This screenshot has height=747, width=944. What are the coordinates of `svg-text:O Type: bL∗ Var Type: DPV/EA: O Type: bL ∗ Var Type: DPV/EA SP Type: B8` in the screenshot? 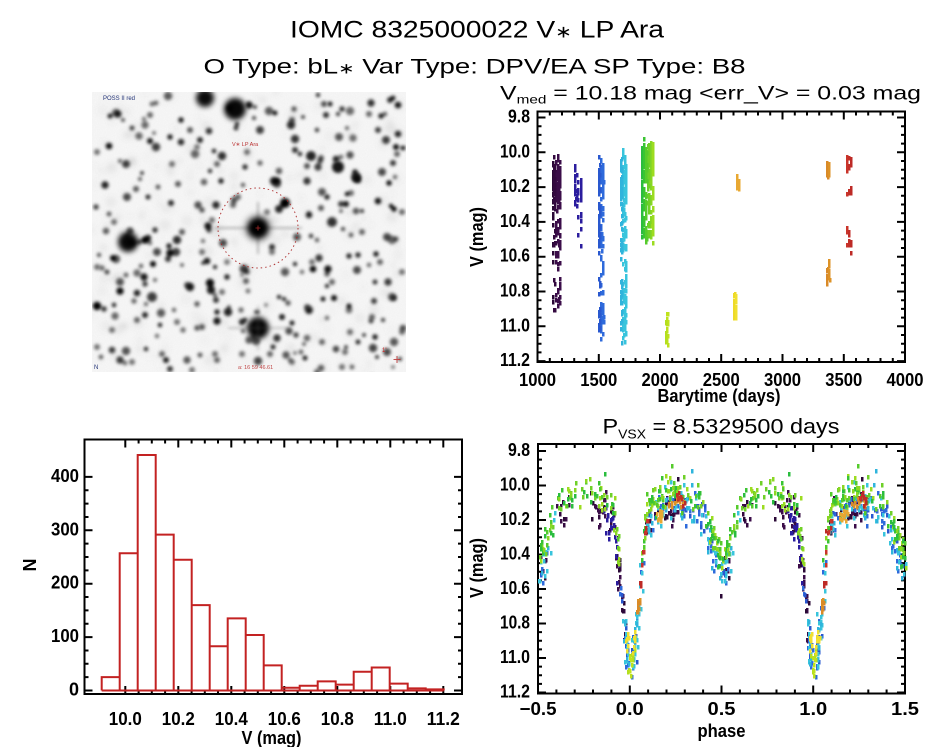 It's located at (475, 67).